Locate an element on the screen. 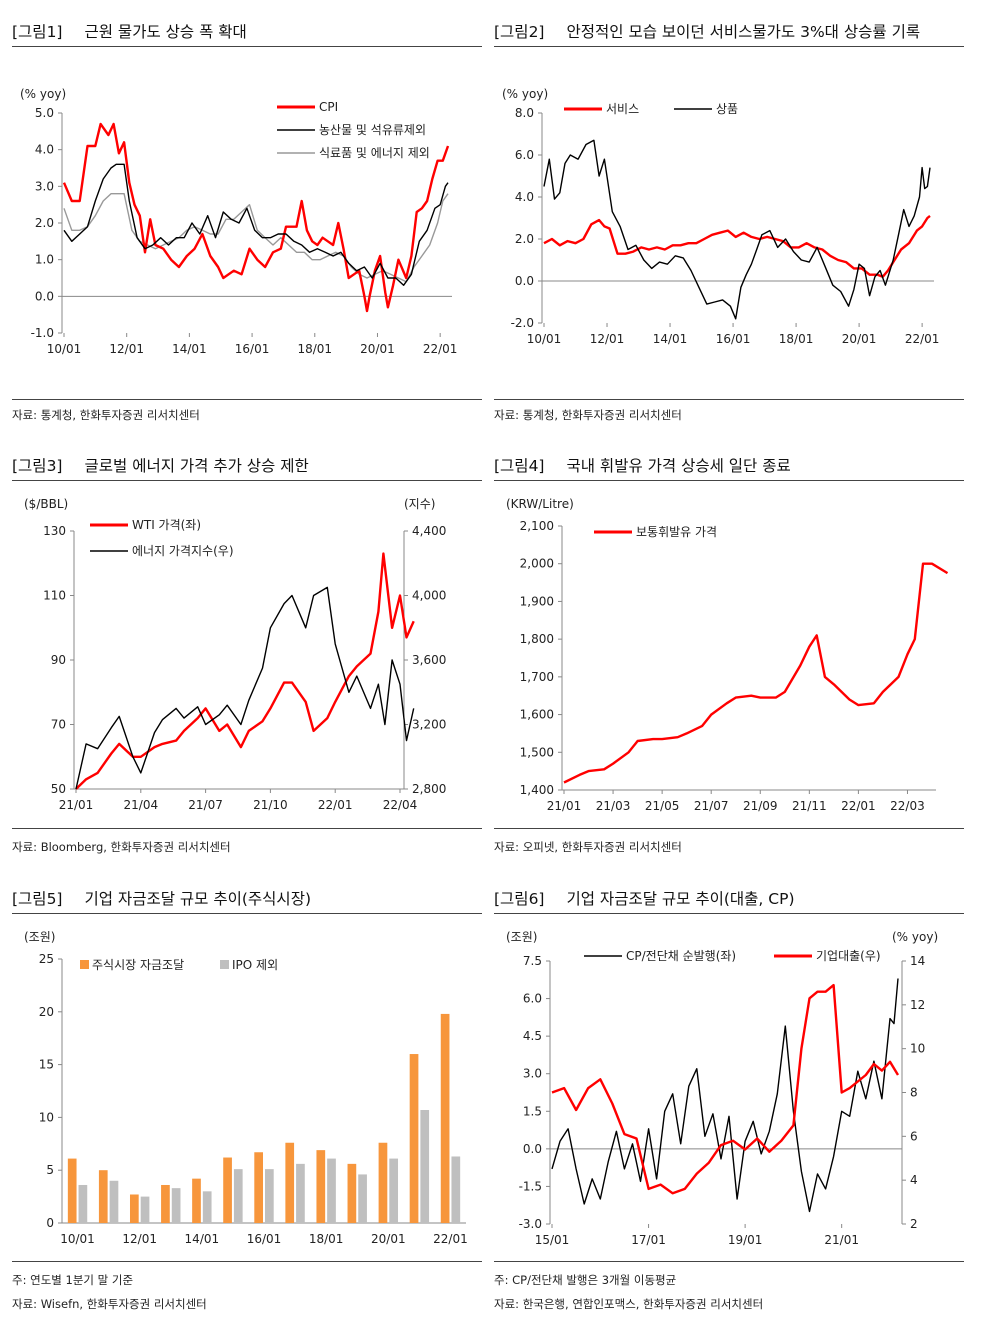 This screenshot has height=1331, width=989. y-tick-label: 25 is located at coordinates (46, 959).